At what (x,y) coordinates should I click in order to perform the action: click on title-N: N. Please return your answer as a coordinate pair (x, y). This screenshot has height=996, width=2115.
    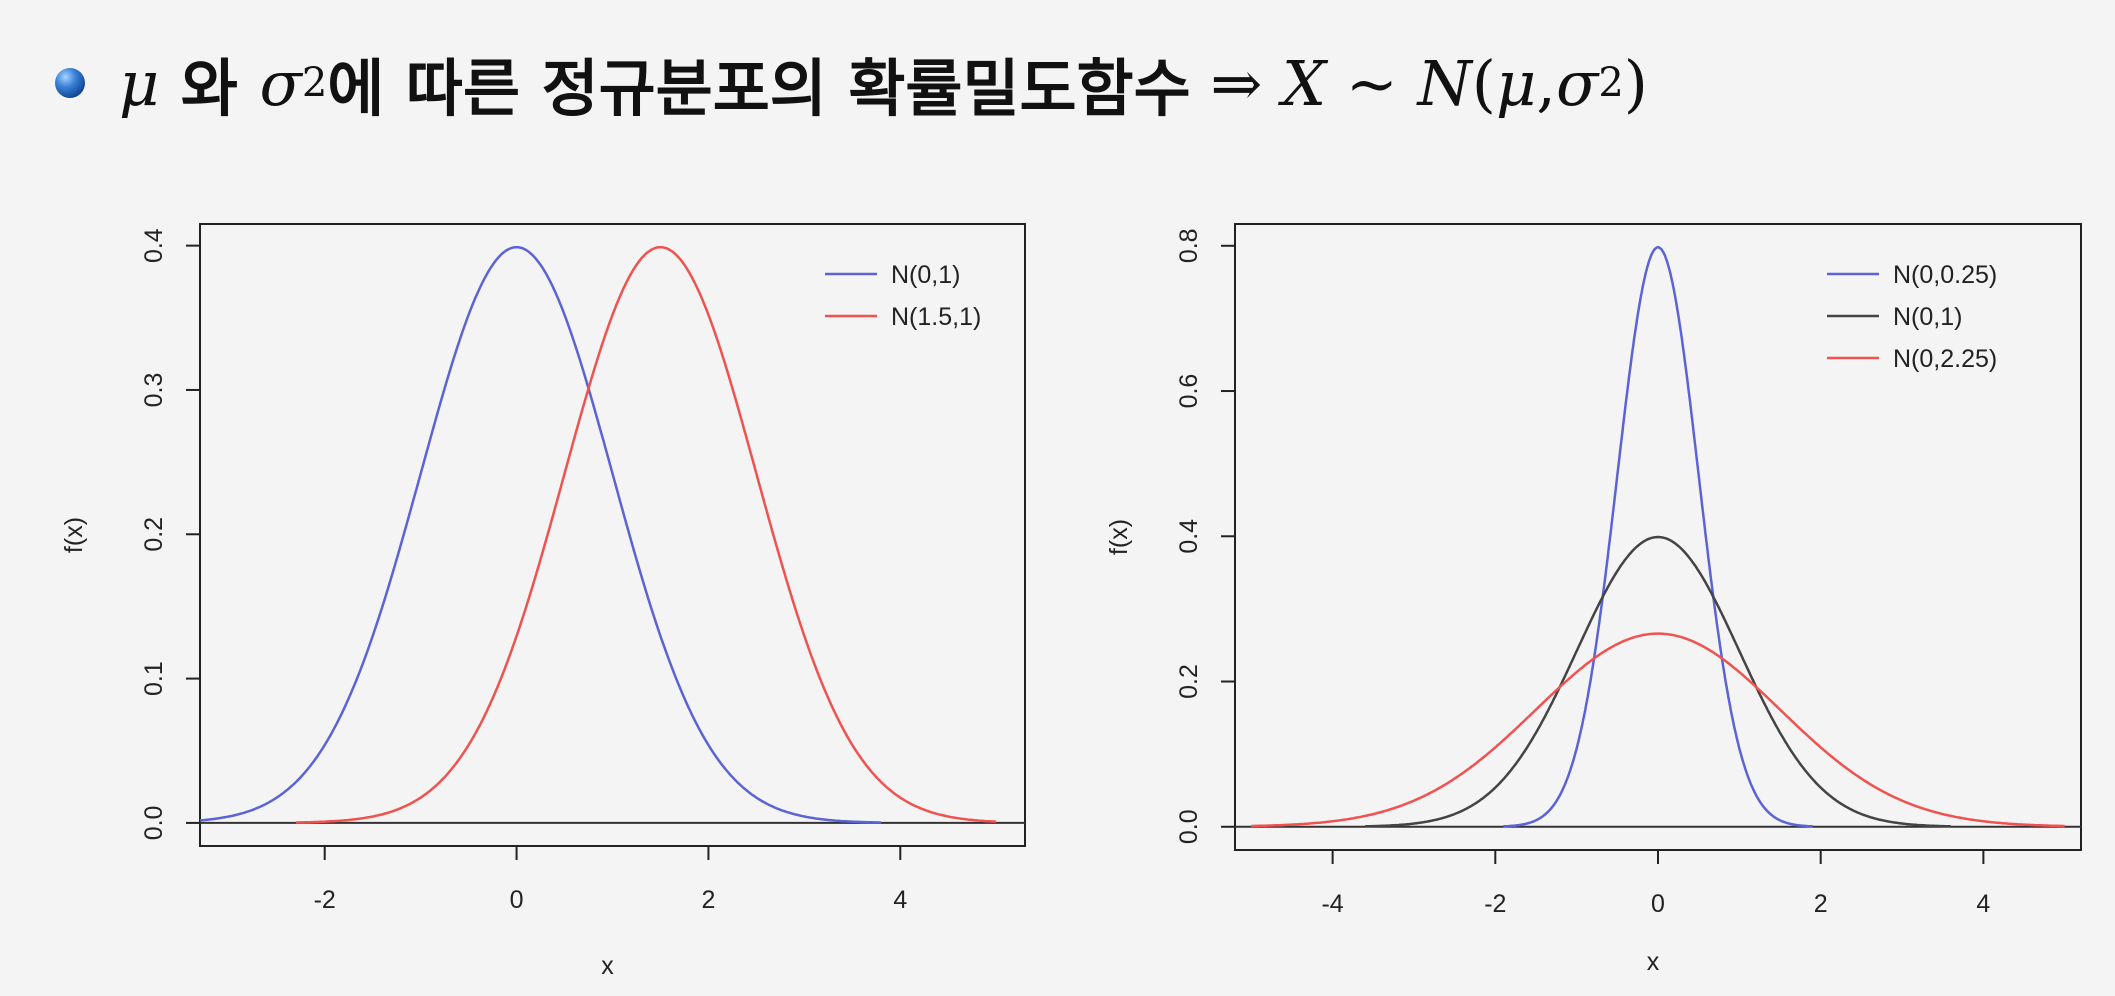
    Looking at the image, I should click on (1444, 83).